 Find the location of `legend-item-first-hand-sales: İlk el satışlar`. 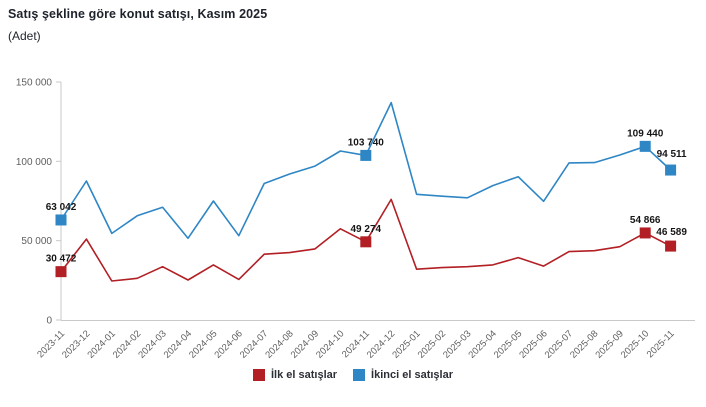

legend-item-first-hand-sales: İlk el satışlar is located at coordinates (295, 375).